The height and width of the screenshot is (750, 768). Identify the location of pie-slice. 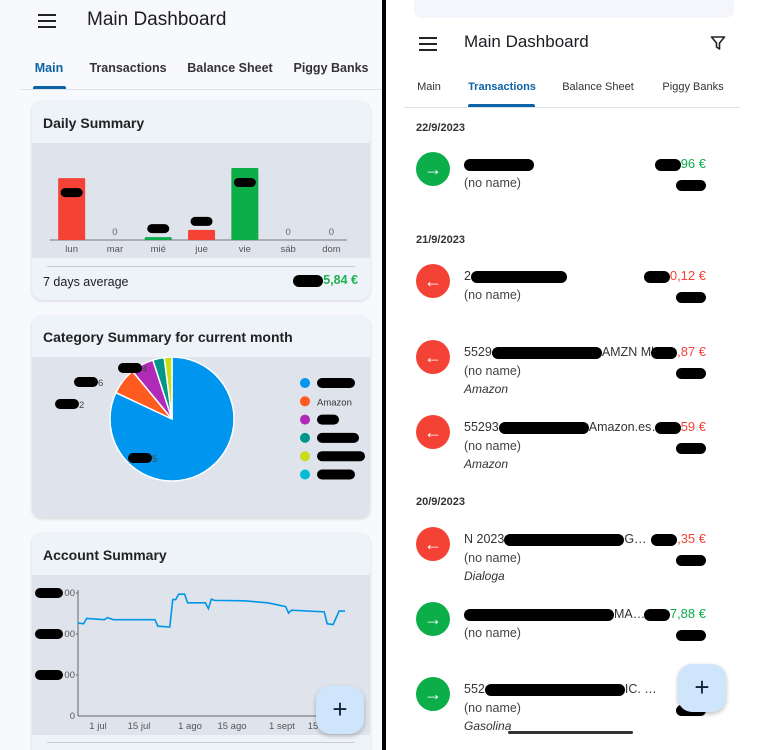
(168, 388).